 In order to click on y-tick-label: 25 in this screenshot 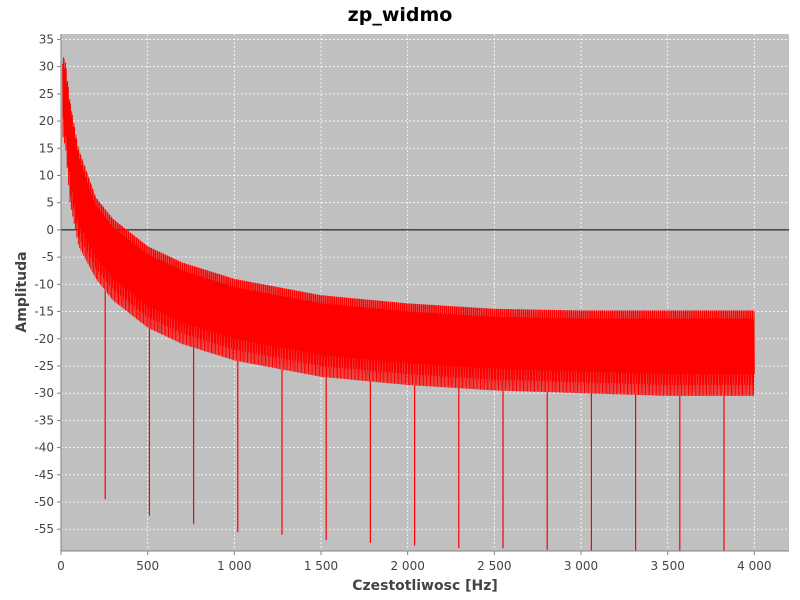, I will do `click(46, 94)`.